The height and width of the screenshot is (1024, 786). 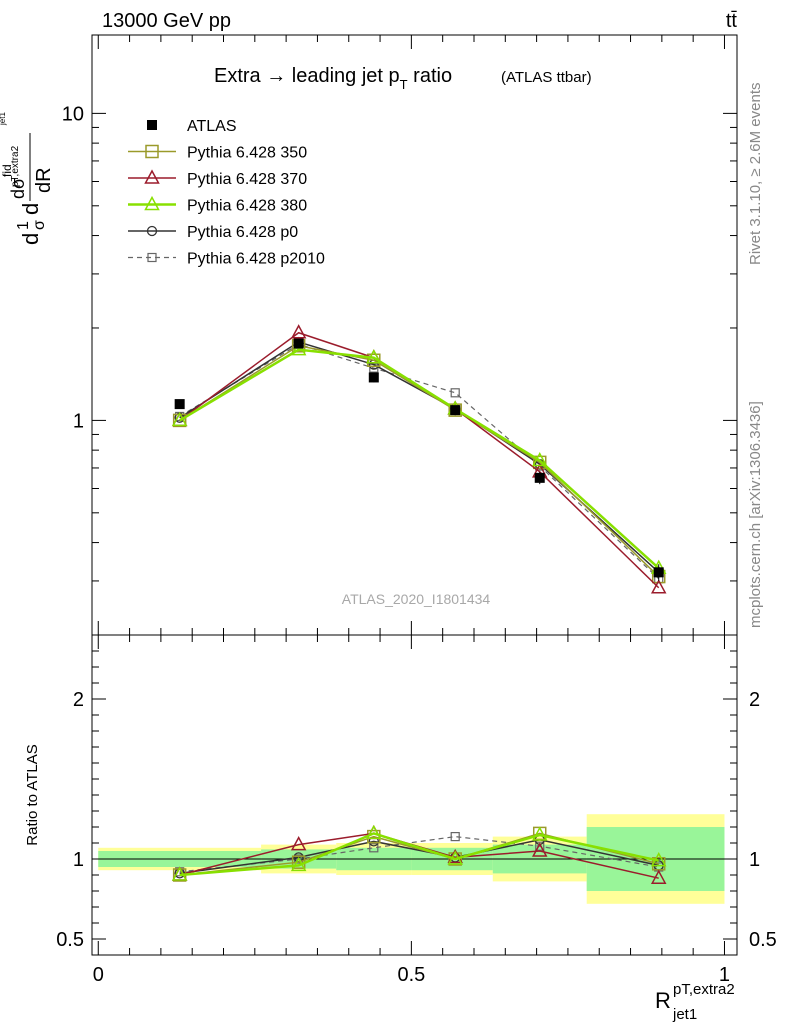 I want to click on rivet-version-label: Rivet 3.1.10, ≥ 2.6M events, so click(x=755, y=174).